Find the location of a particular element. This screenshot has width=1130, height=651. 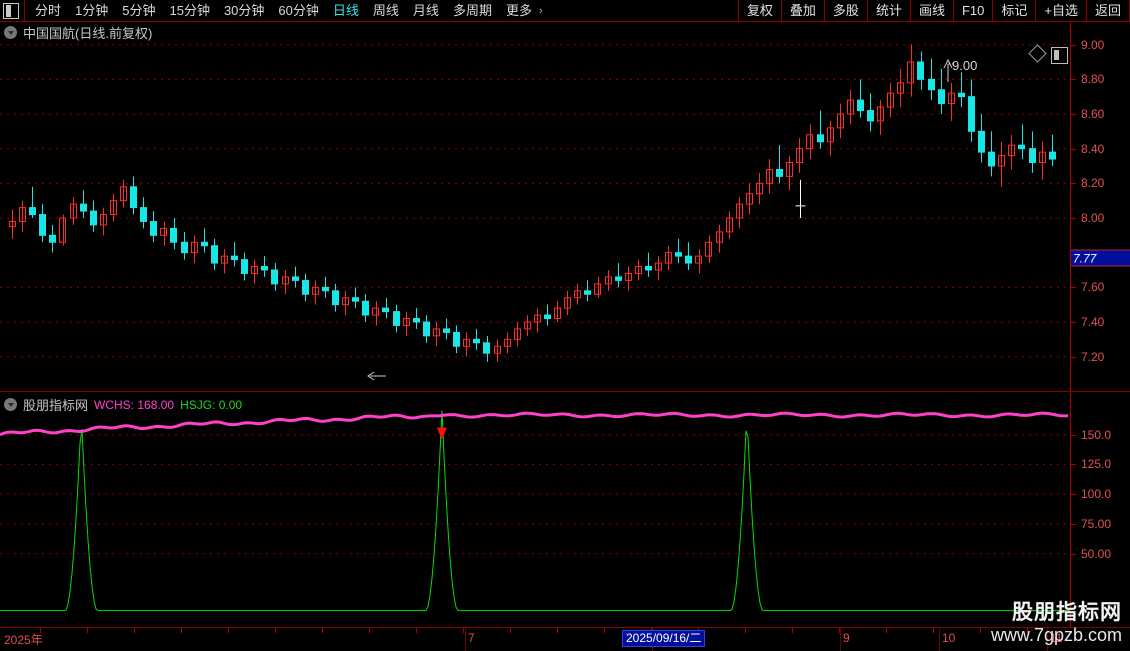

chevron-down-circle-icon is located at coordinates (10, 32).